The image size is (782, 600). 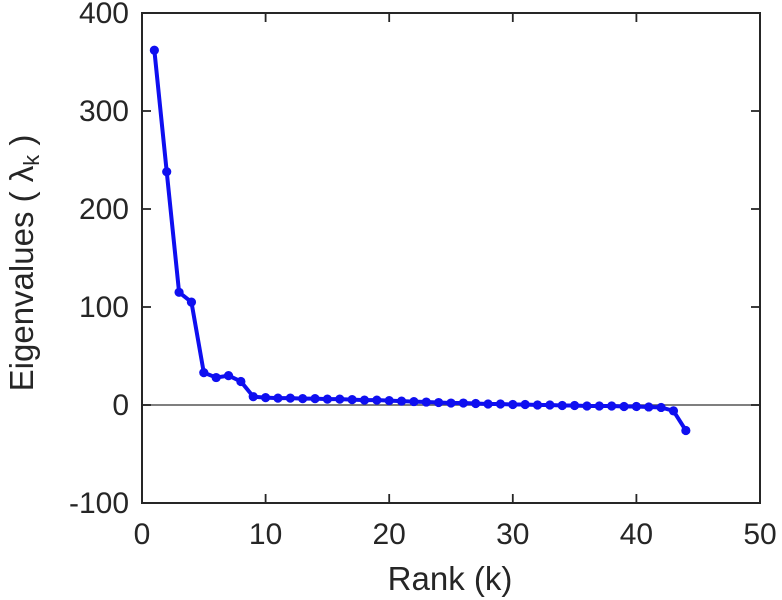 I want to click on y-tick-label: -100, so click(x=99, y=503).